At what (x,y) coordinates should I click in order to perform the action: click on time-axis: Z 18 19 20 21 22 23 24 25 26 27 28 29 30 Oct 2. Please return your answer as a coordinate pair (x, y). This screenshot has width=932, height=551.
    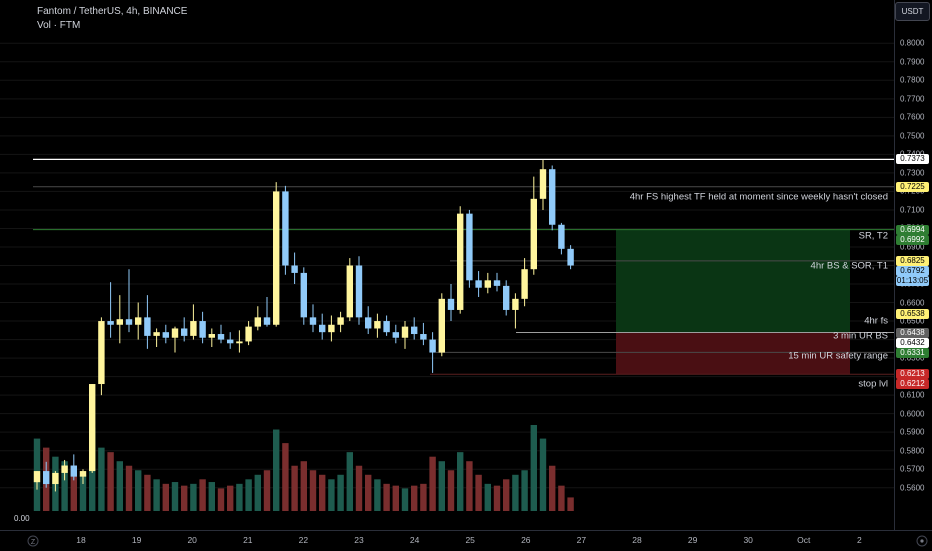
    Looking at the image, I should click on (466, 540).